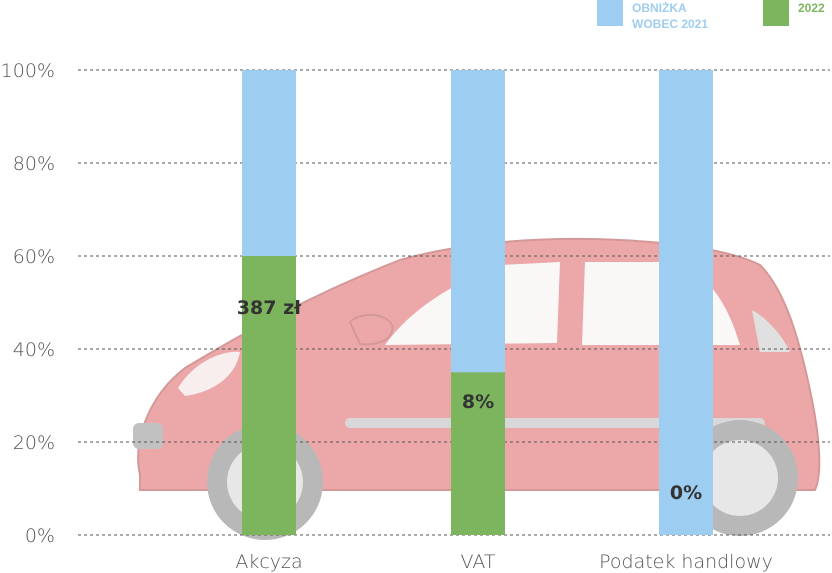  I want to click on data-label: 8%, so click(478, 402).